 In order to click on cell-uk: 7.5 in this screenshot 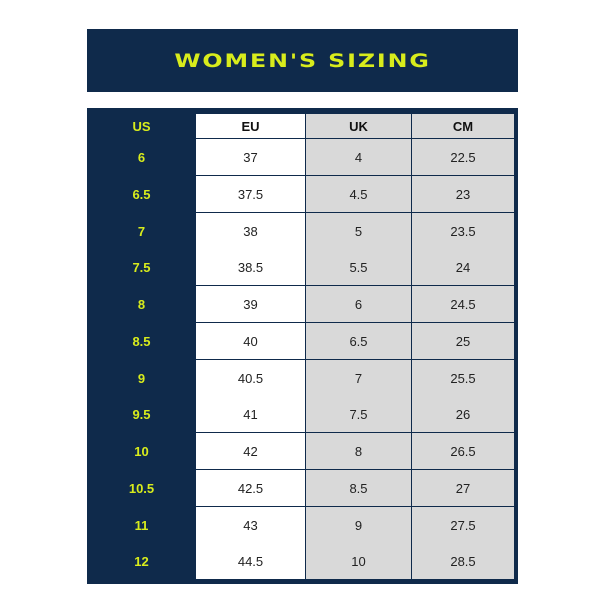, I will do `click(358, 414)`.